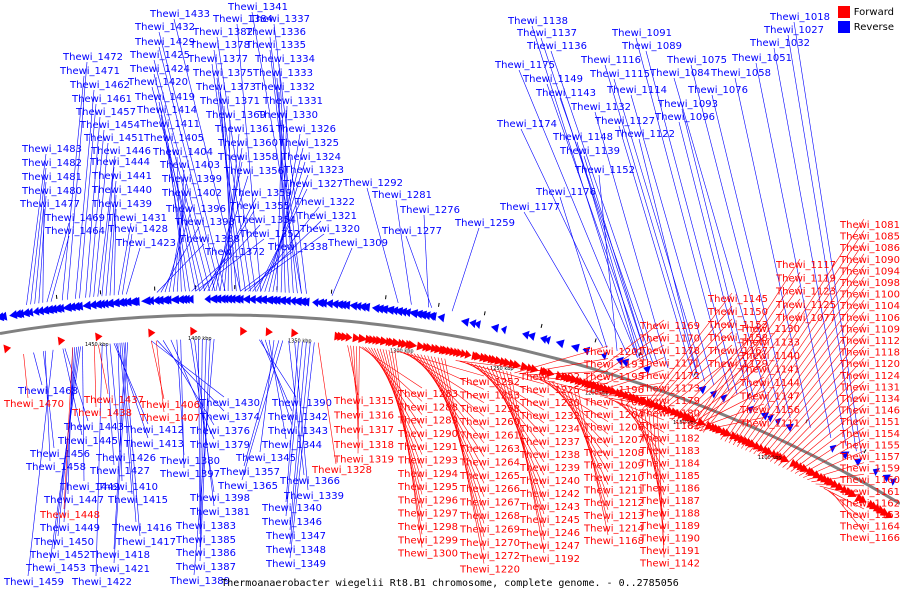 This screenshot has height=600, width=900. What do you see at coordinates (769, 397) in the screenshot?
I see `gene-label: Thewi_1147` at bounding box center [769, 397].